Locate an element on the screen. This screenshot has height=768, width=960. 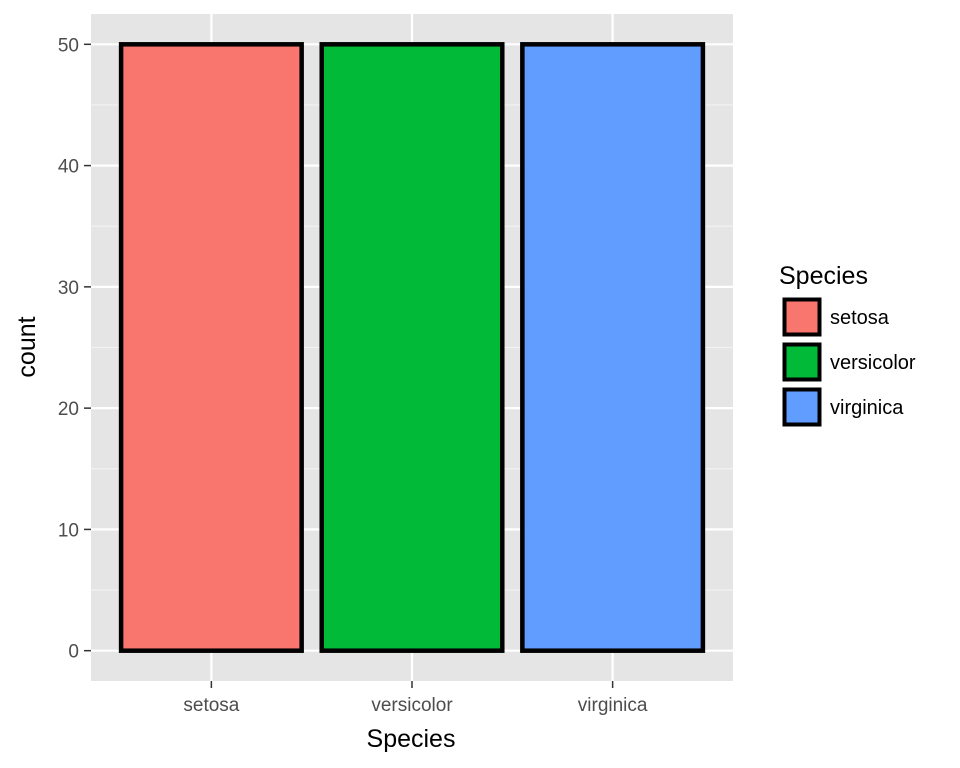
x-tick-label: versicolor is located at coordinates (412, 705).